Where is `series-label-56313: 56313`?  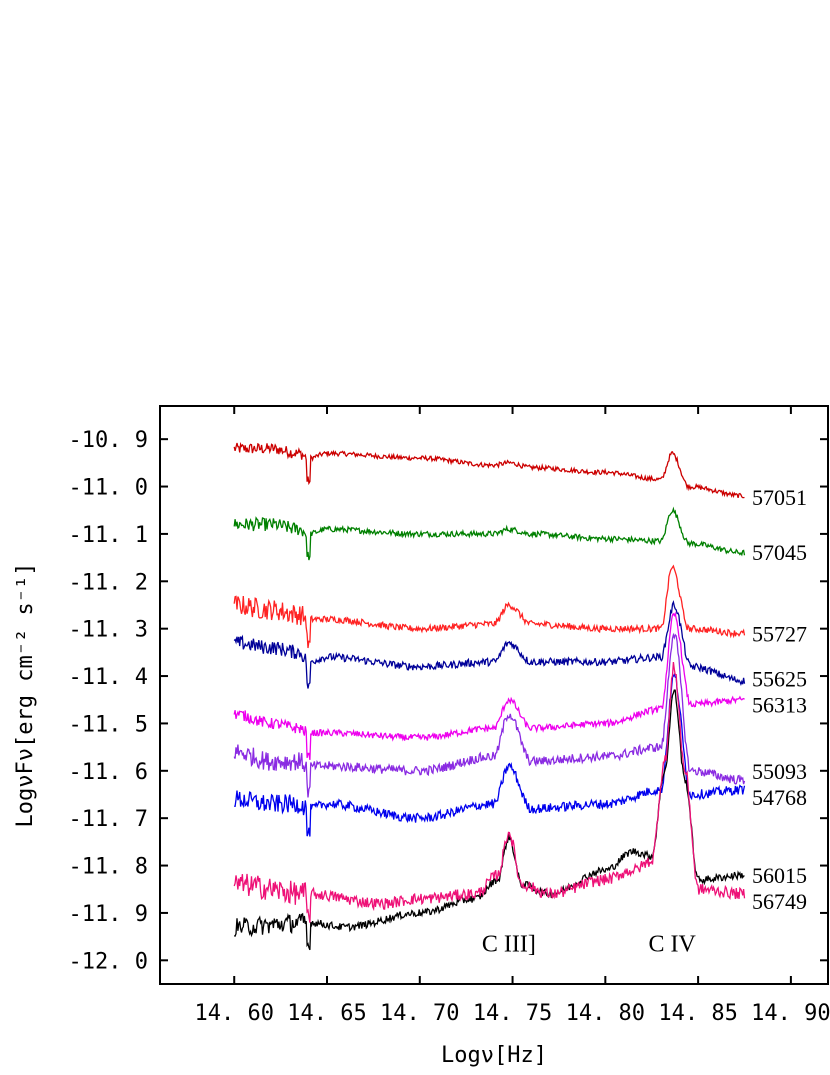
series-label-56313: 56313 is located at coordinates (779, 704).